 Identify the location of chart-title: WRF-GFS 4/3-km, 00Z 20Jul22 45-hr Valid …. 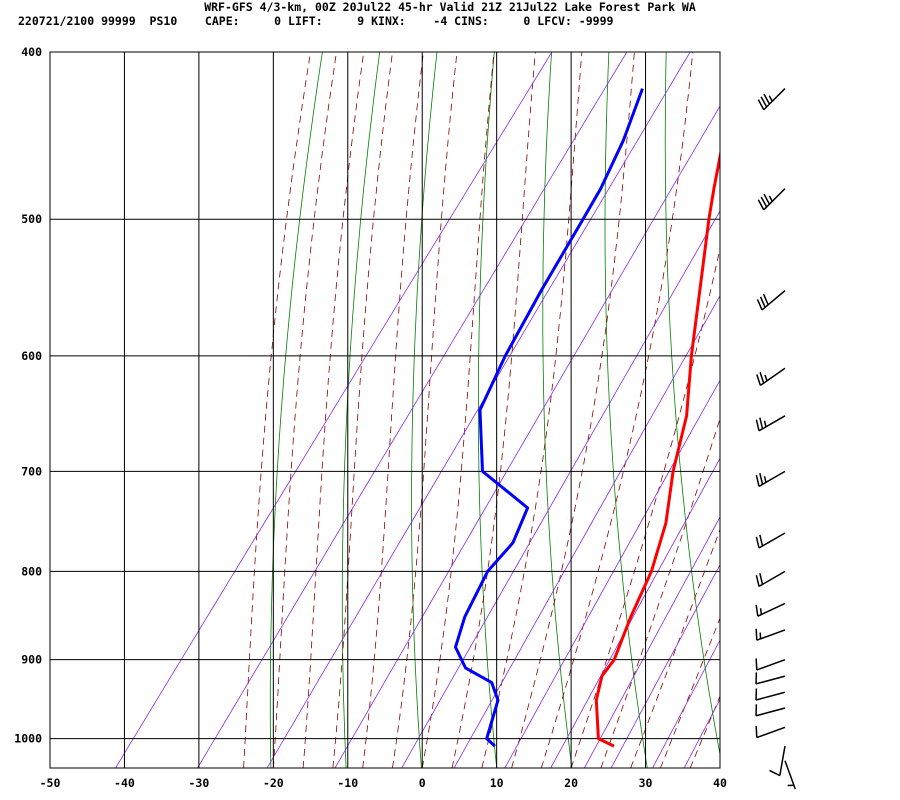
(450, 7).